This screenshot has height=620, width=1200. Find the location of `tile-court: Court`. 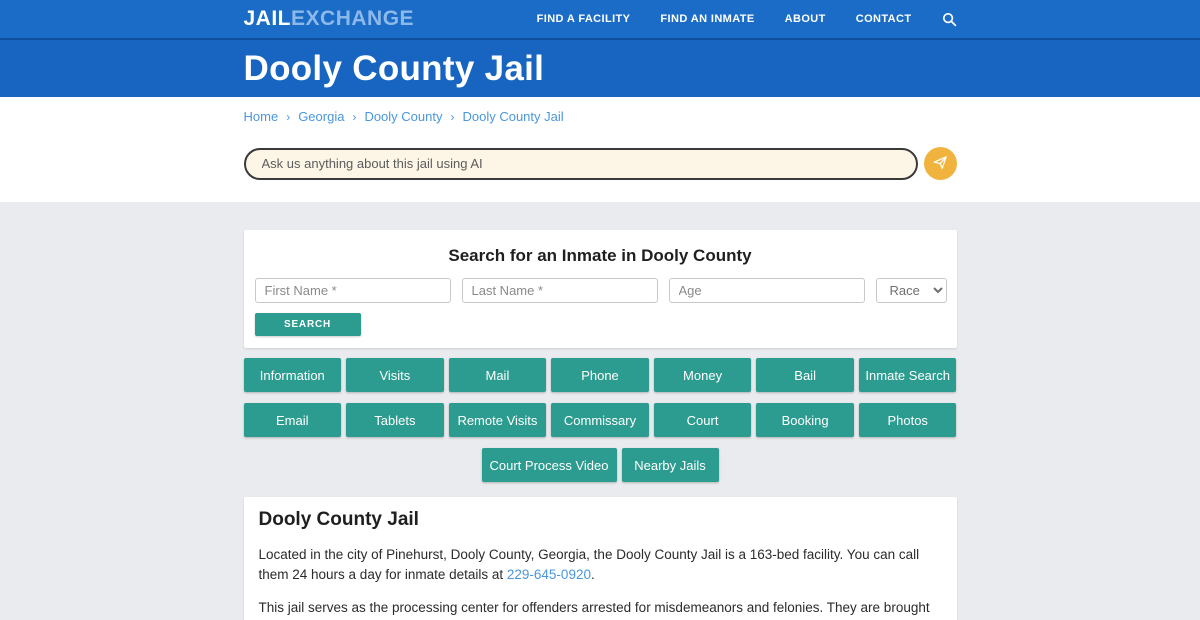

tile-court: Court is located at coordinates (702, 420).